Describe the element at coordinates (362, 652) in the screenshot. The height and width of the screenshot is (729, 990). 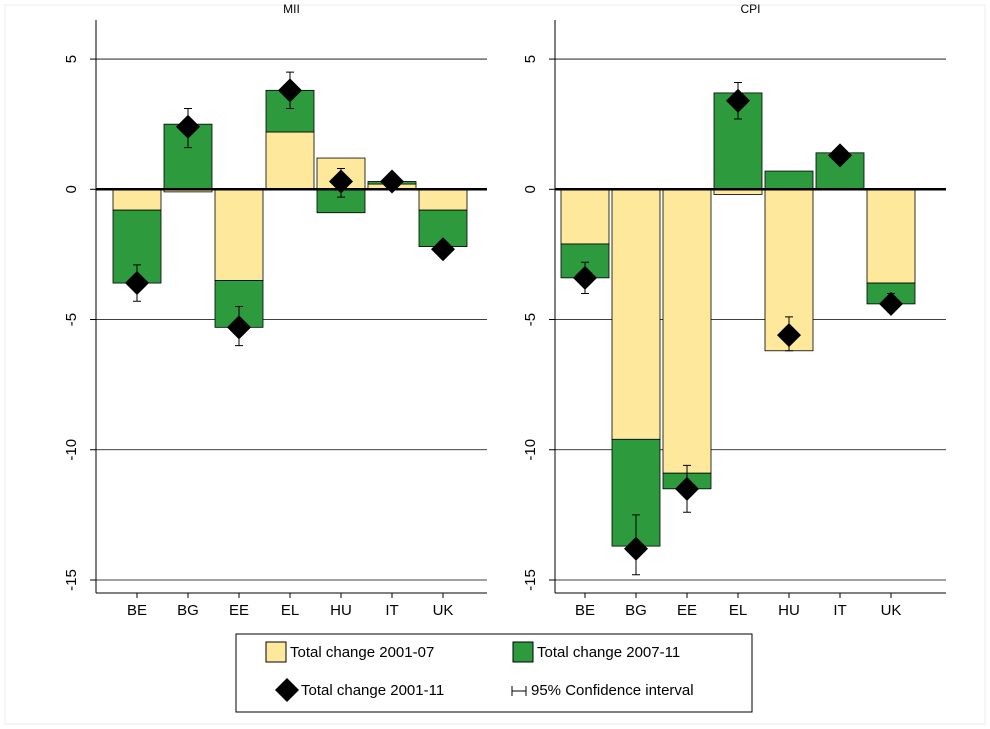
I see `legend-label: Total change 2001-07` at that location.